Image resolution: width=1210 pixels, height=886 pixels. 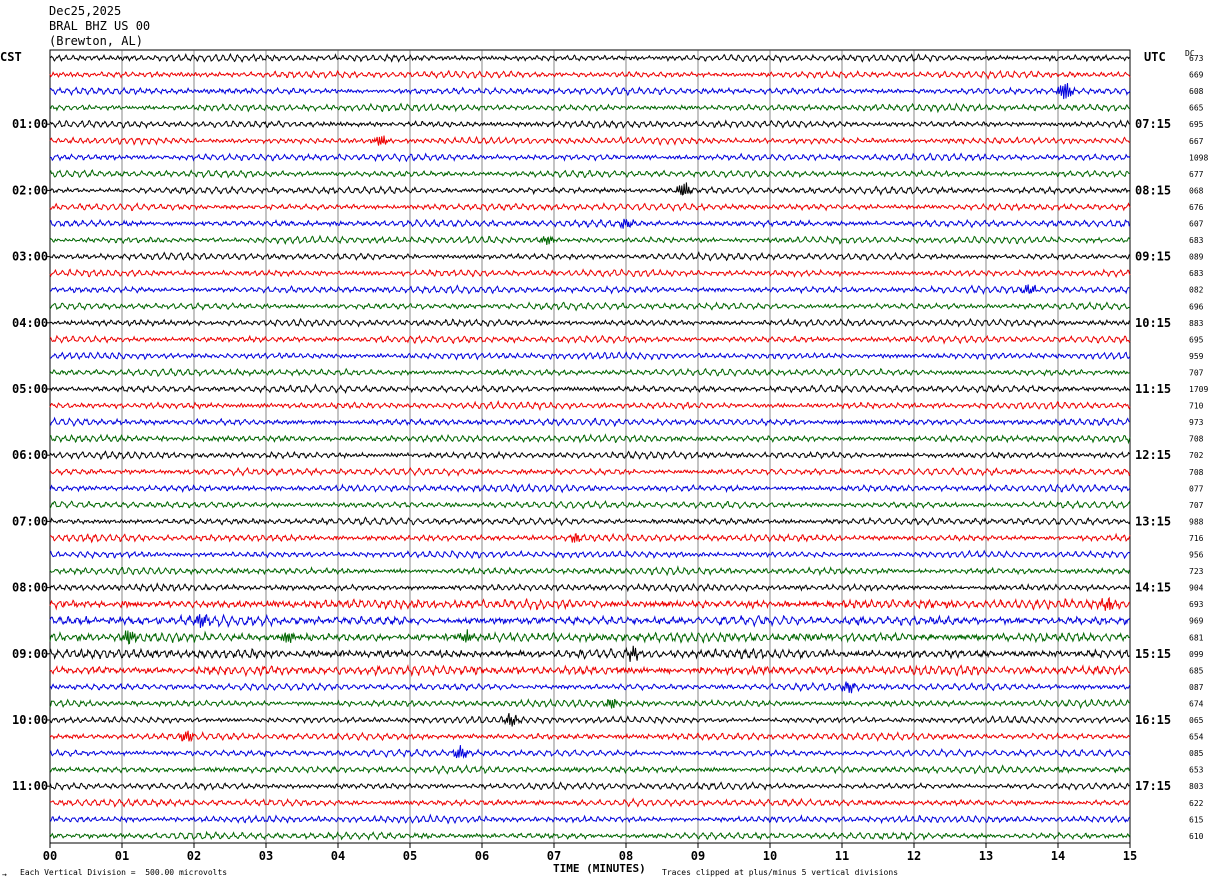 I want to click on left-hour-label: 01:00, so click(x=30, y=124).